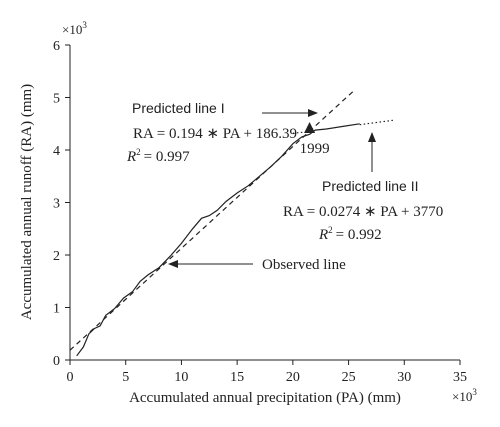 The width and height of the screenshot is (500, 427). What do you see at coordinates (74, 28) in the screenshot?
I see `y-multiplier: ×10³` at bounding box center [74, 28].